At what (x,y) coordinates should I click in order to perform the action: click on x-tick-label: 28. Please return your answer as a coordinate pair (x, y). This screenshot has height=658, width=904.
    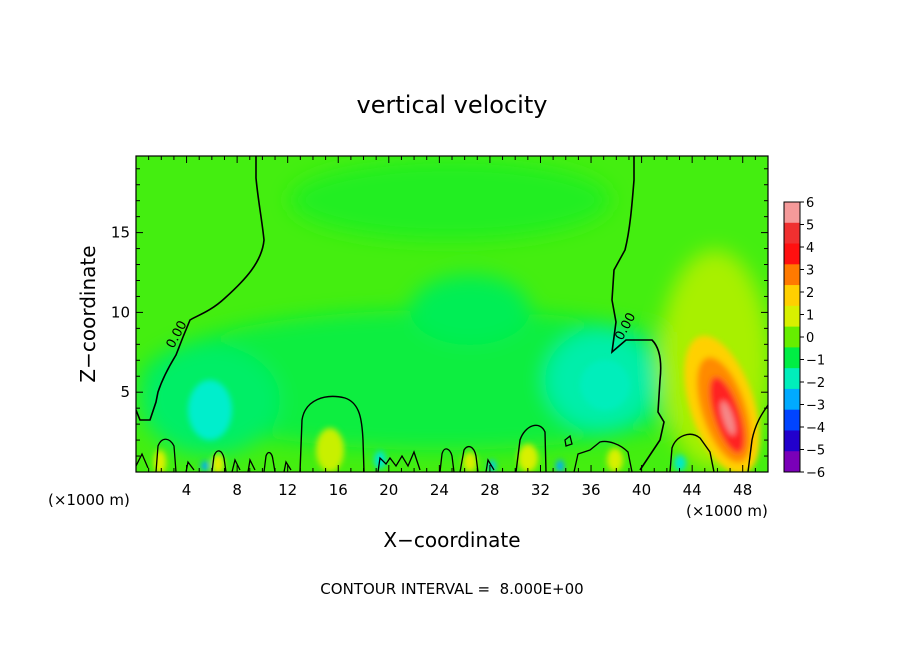
    Looking at the image, I should click on (489, 490).